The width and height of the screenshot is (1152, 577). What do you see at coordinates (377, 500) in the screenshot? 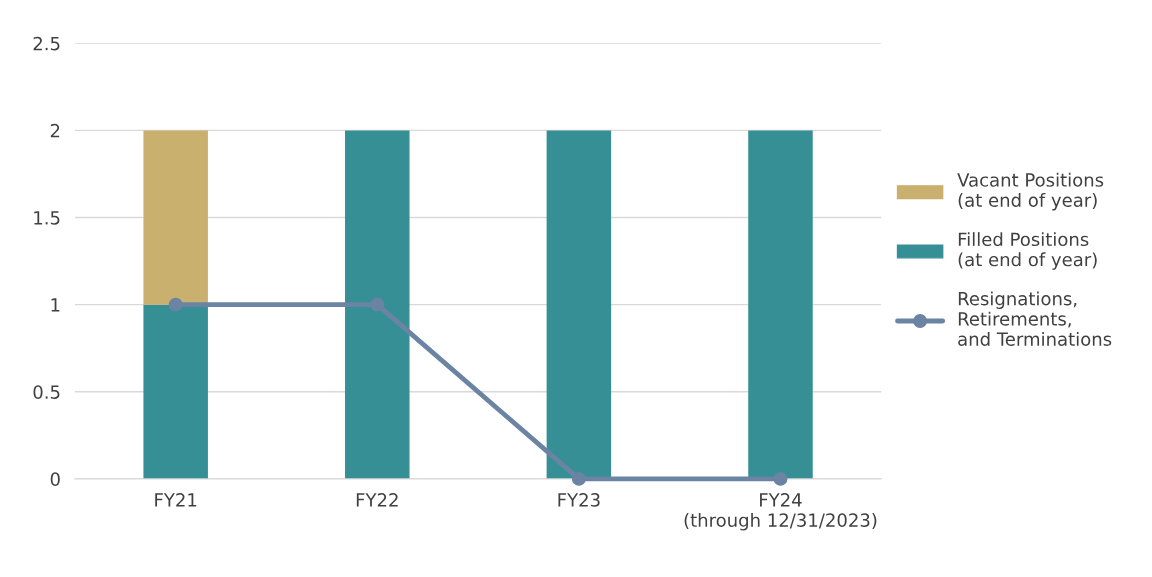
I see `x-tick-label: FY22` at bounding box center [377, 500].